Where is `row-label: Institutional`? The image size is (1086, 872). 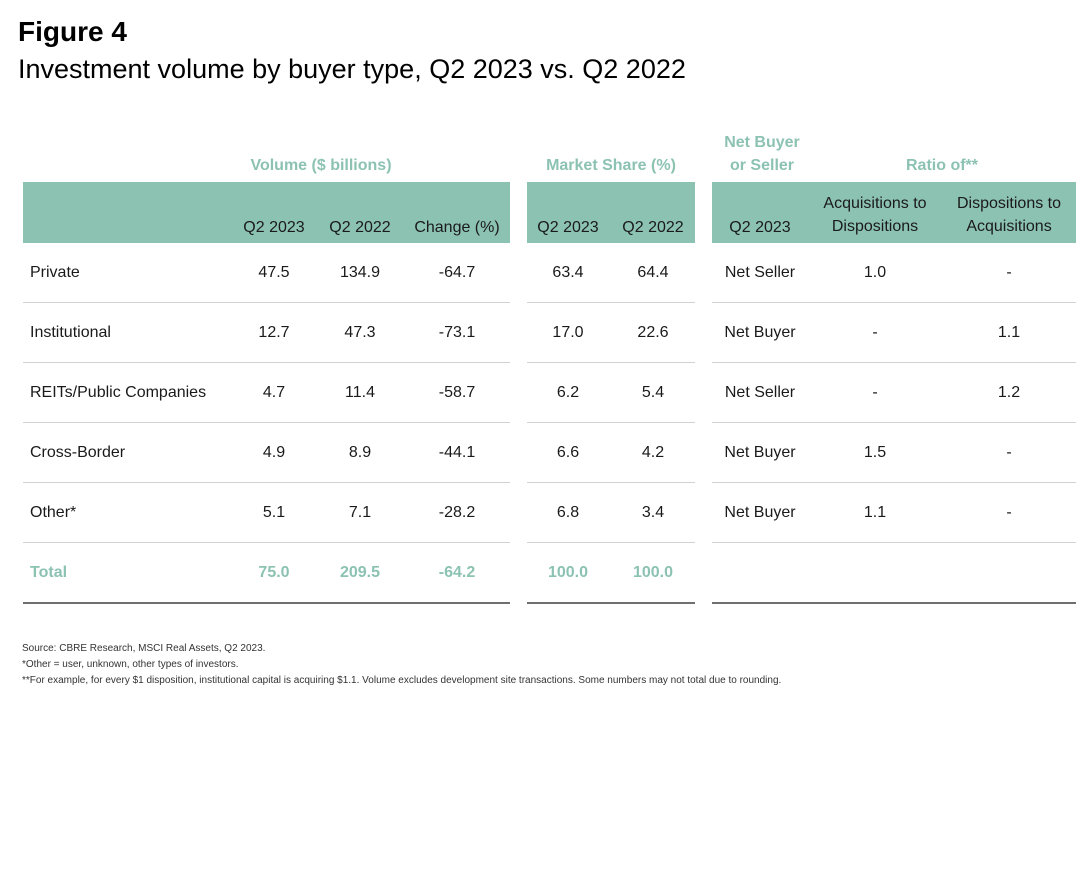 row-label: Institutional is located at coordinates (70, 332).